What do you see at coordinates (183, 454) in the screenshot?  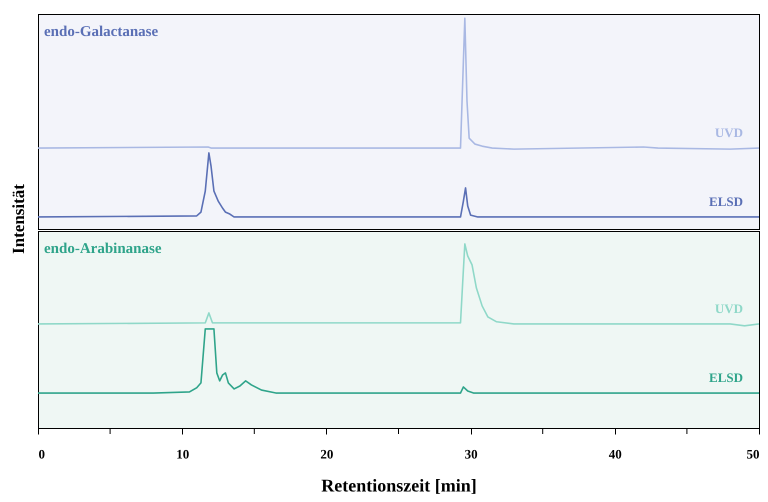 I see `x-tick-label: 10` at bounding box center [183, 454].